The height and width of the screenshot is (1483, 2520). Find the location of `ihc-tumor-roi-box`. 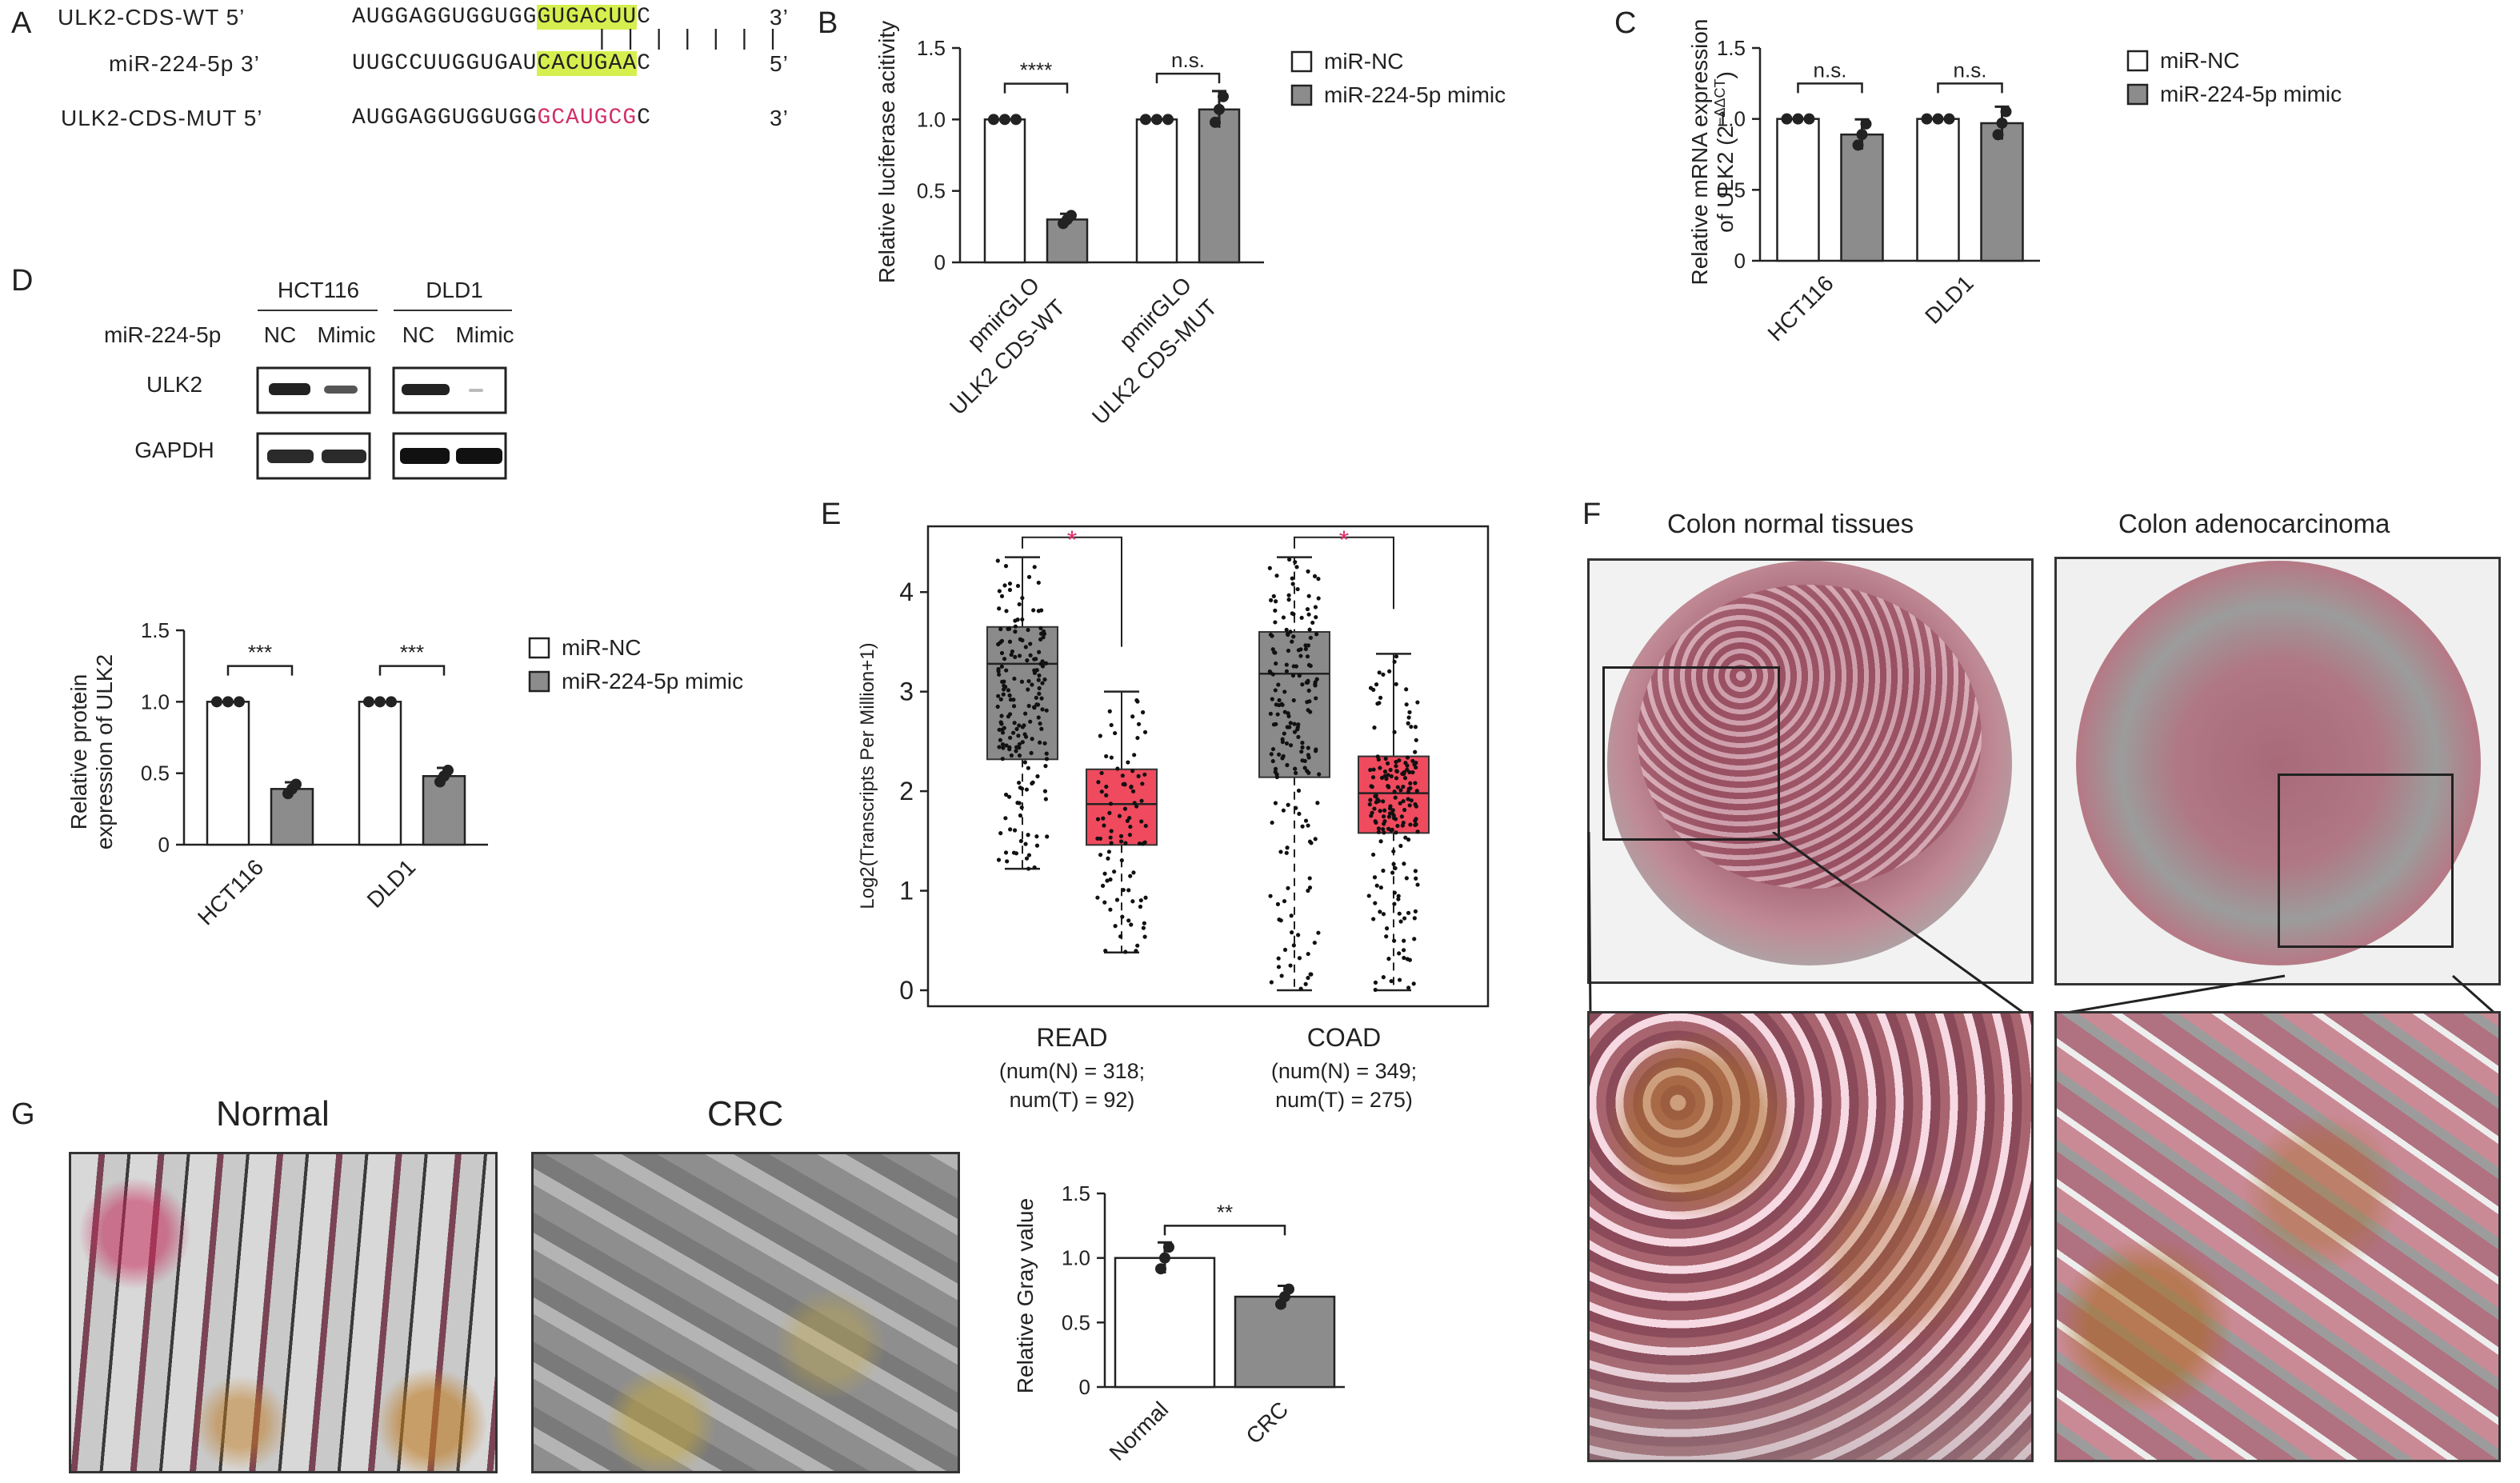

ihc-tumor-roi-box is located at coordinates (2366, 860).